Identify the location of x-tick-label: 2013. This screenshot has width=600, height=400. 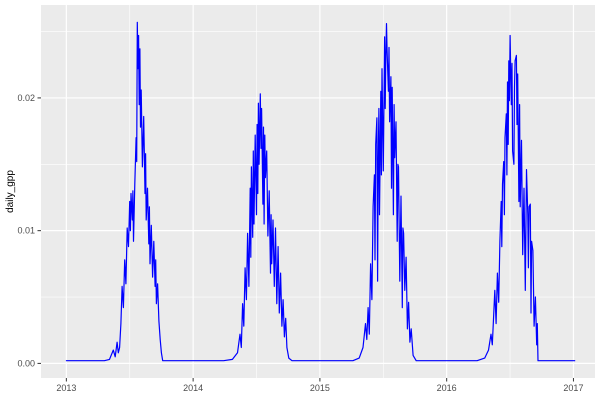
(66, 388).